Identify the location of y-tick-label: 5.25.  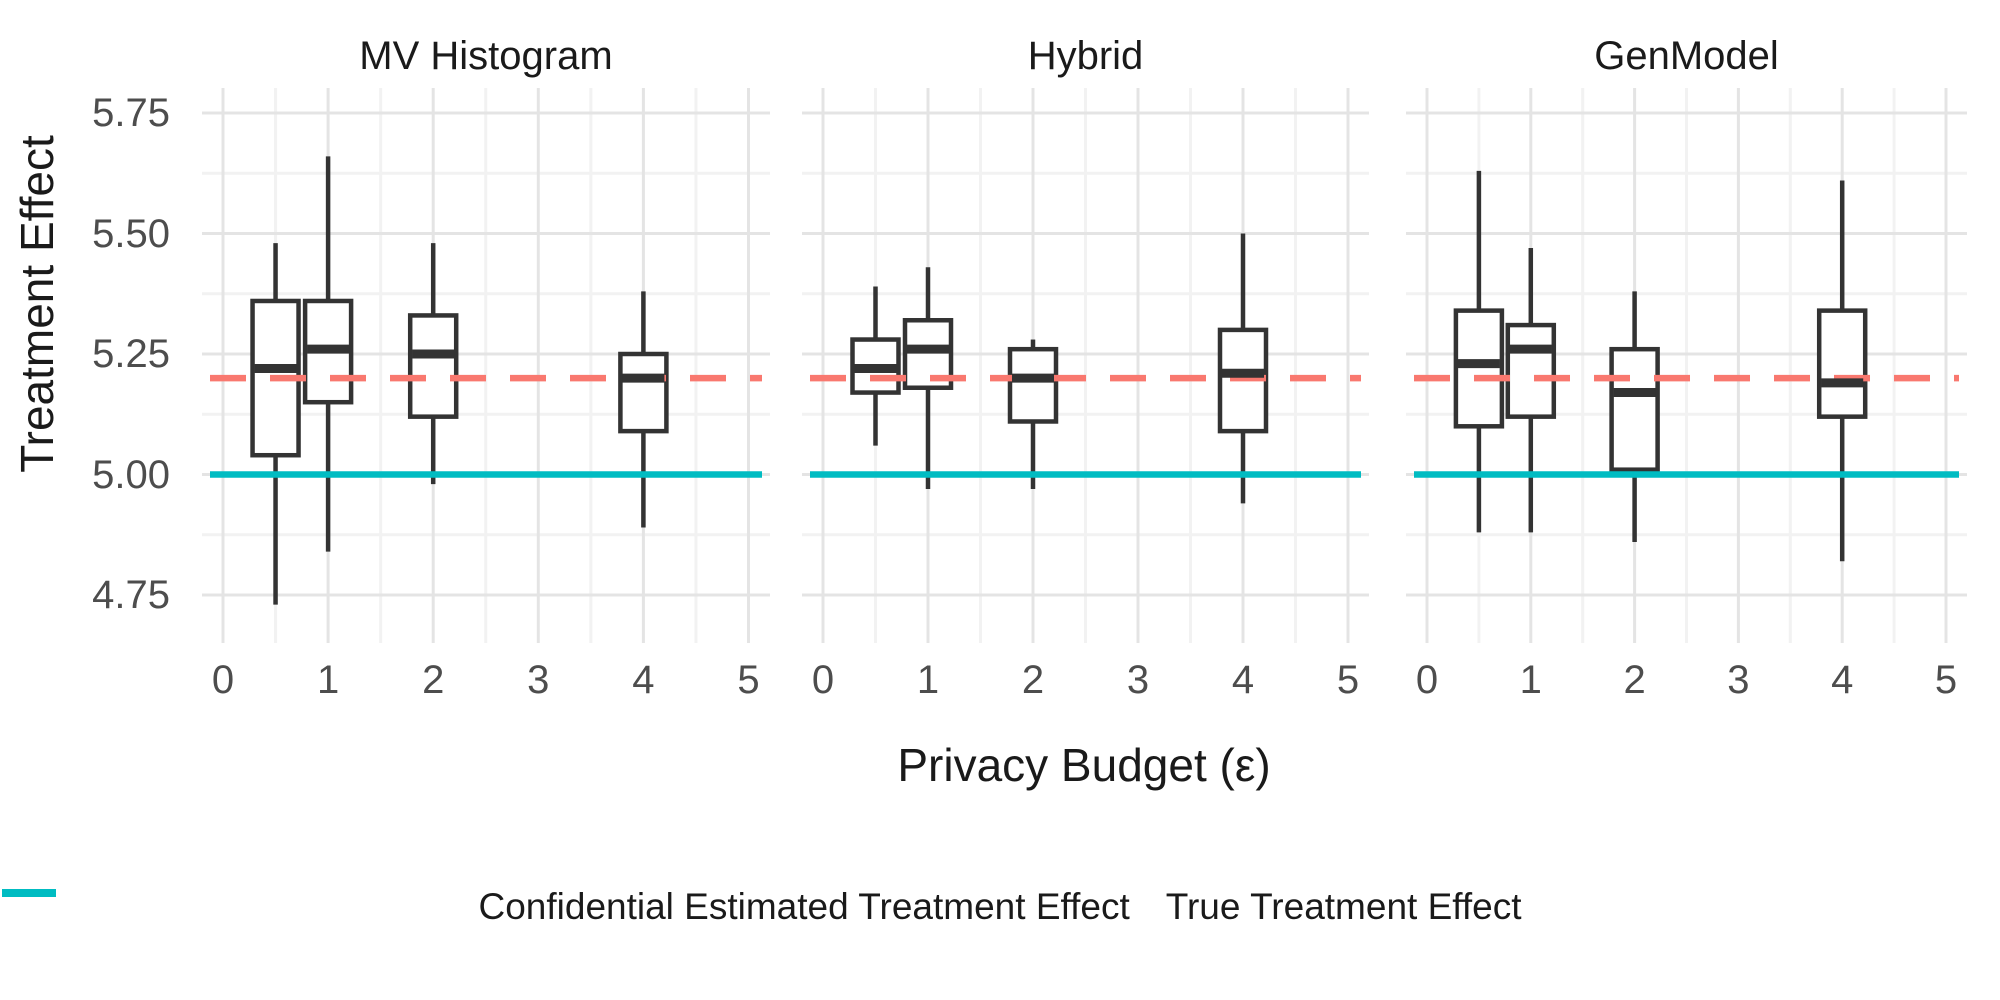
(131, 354).